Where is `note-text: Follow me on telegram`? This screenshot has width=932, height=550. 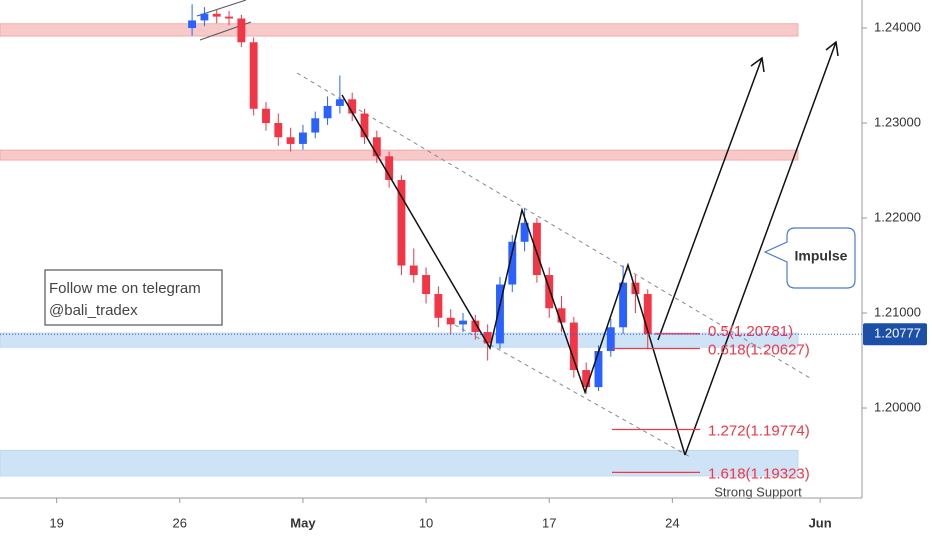 note-text: Follow me on telegram is located at coordinates (125, 288).